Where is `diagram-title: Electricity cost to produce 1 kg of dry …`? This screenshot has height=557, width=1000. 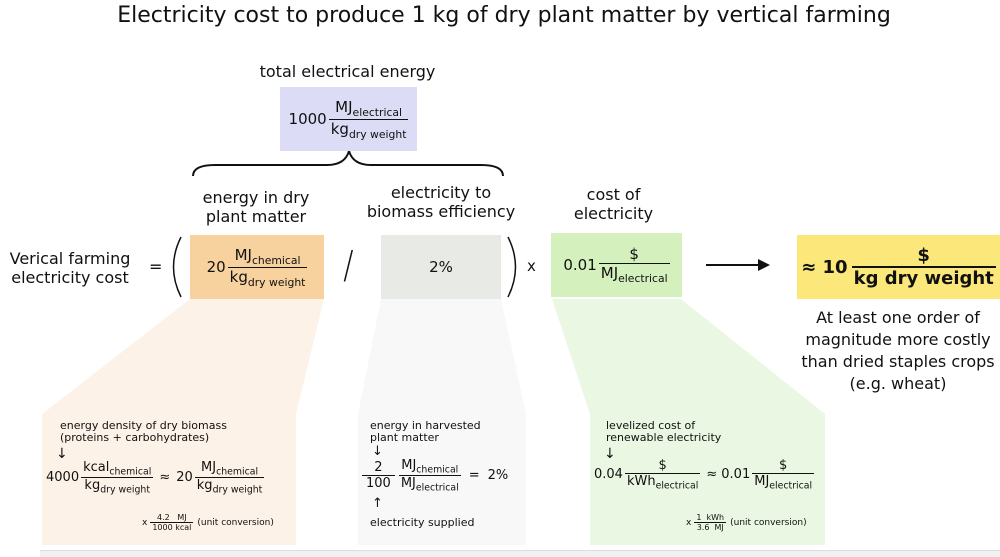
diagram-title: Electricity cost to produce 1 kg of dry … is located at coordinates (504, 15).